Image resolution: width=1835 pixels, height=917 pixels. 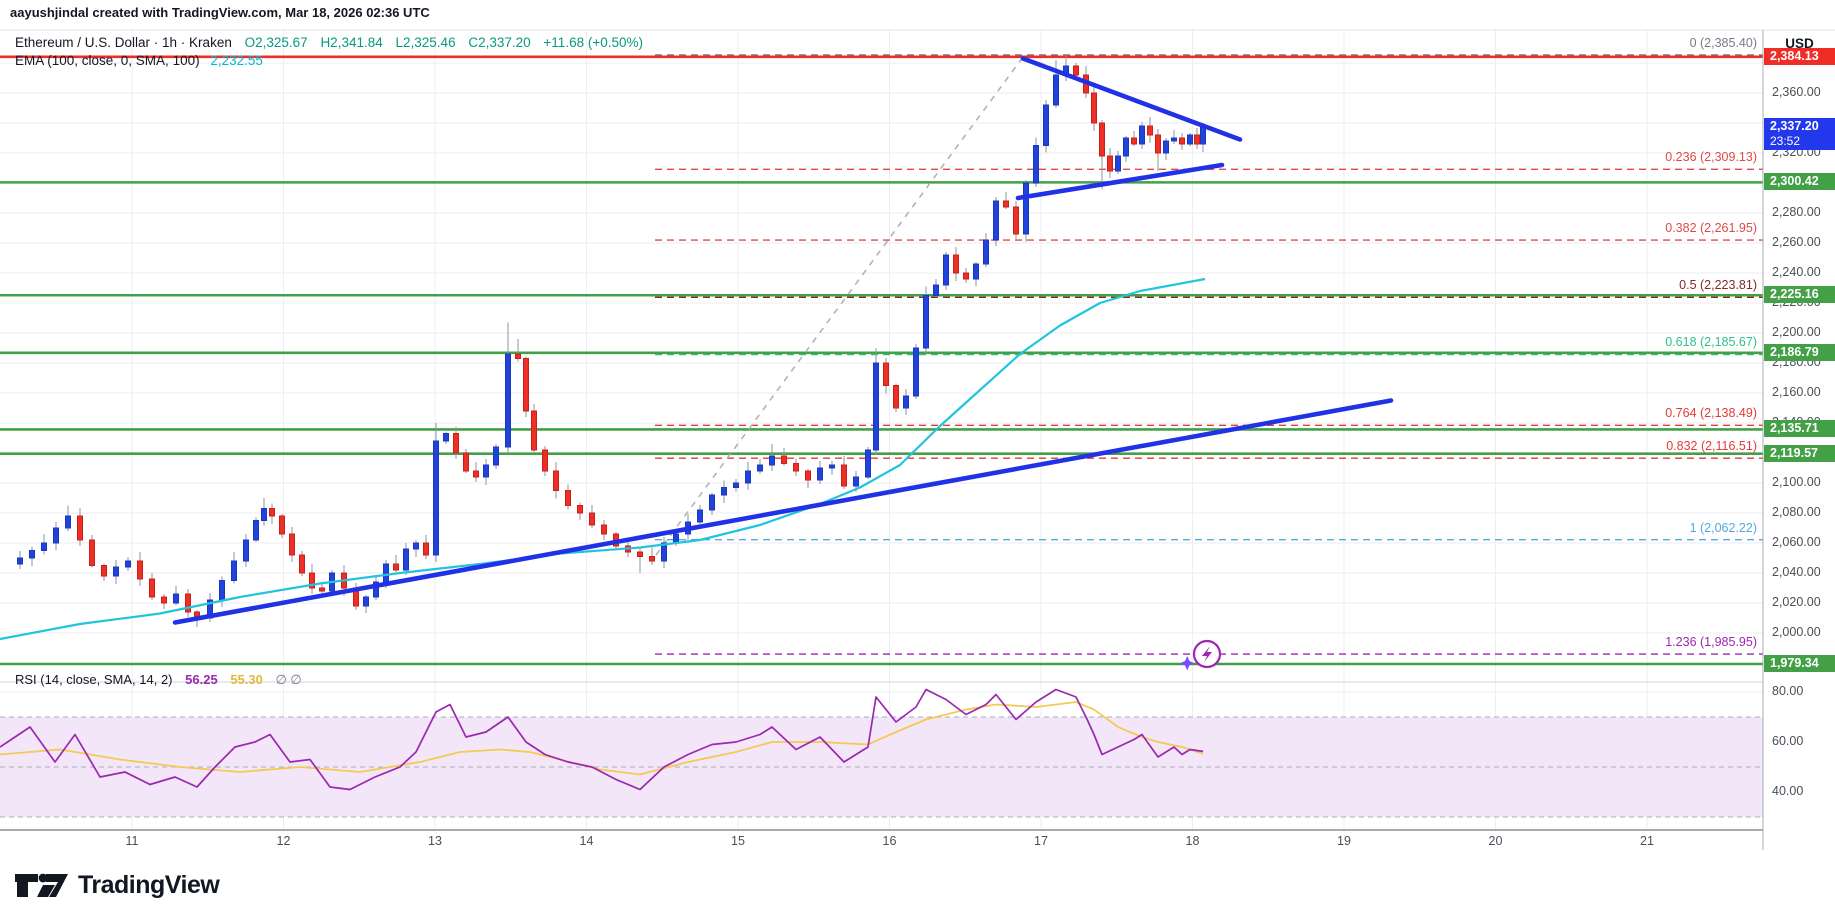 I want to click on price-change: +11.68 (+0.50%), so click(x=593, y=42).